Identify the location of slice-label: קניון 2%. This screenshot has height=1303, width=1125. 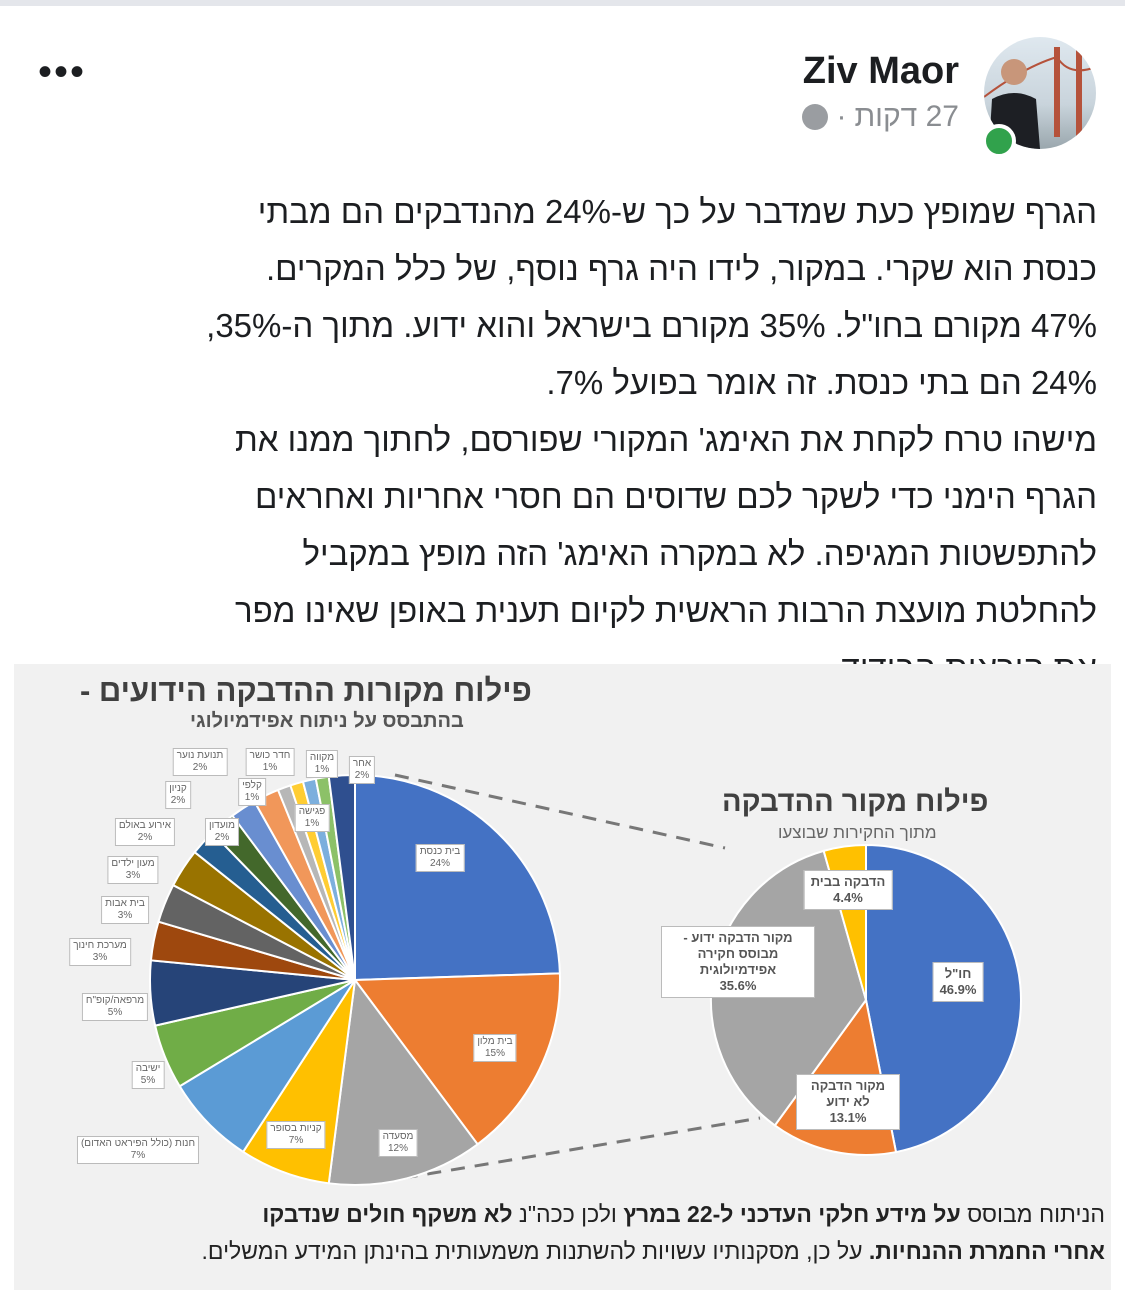
(178, 795).